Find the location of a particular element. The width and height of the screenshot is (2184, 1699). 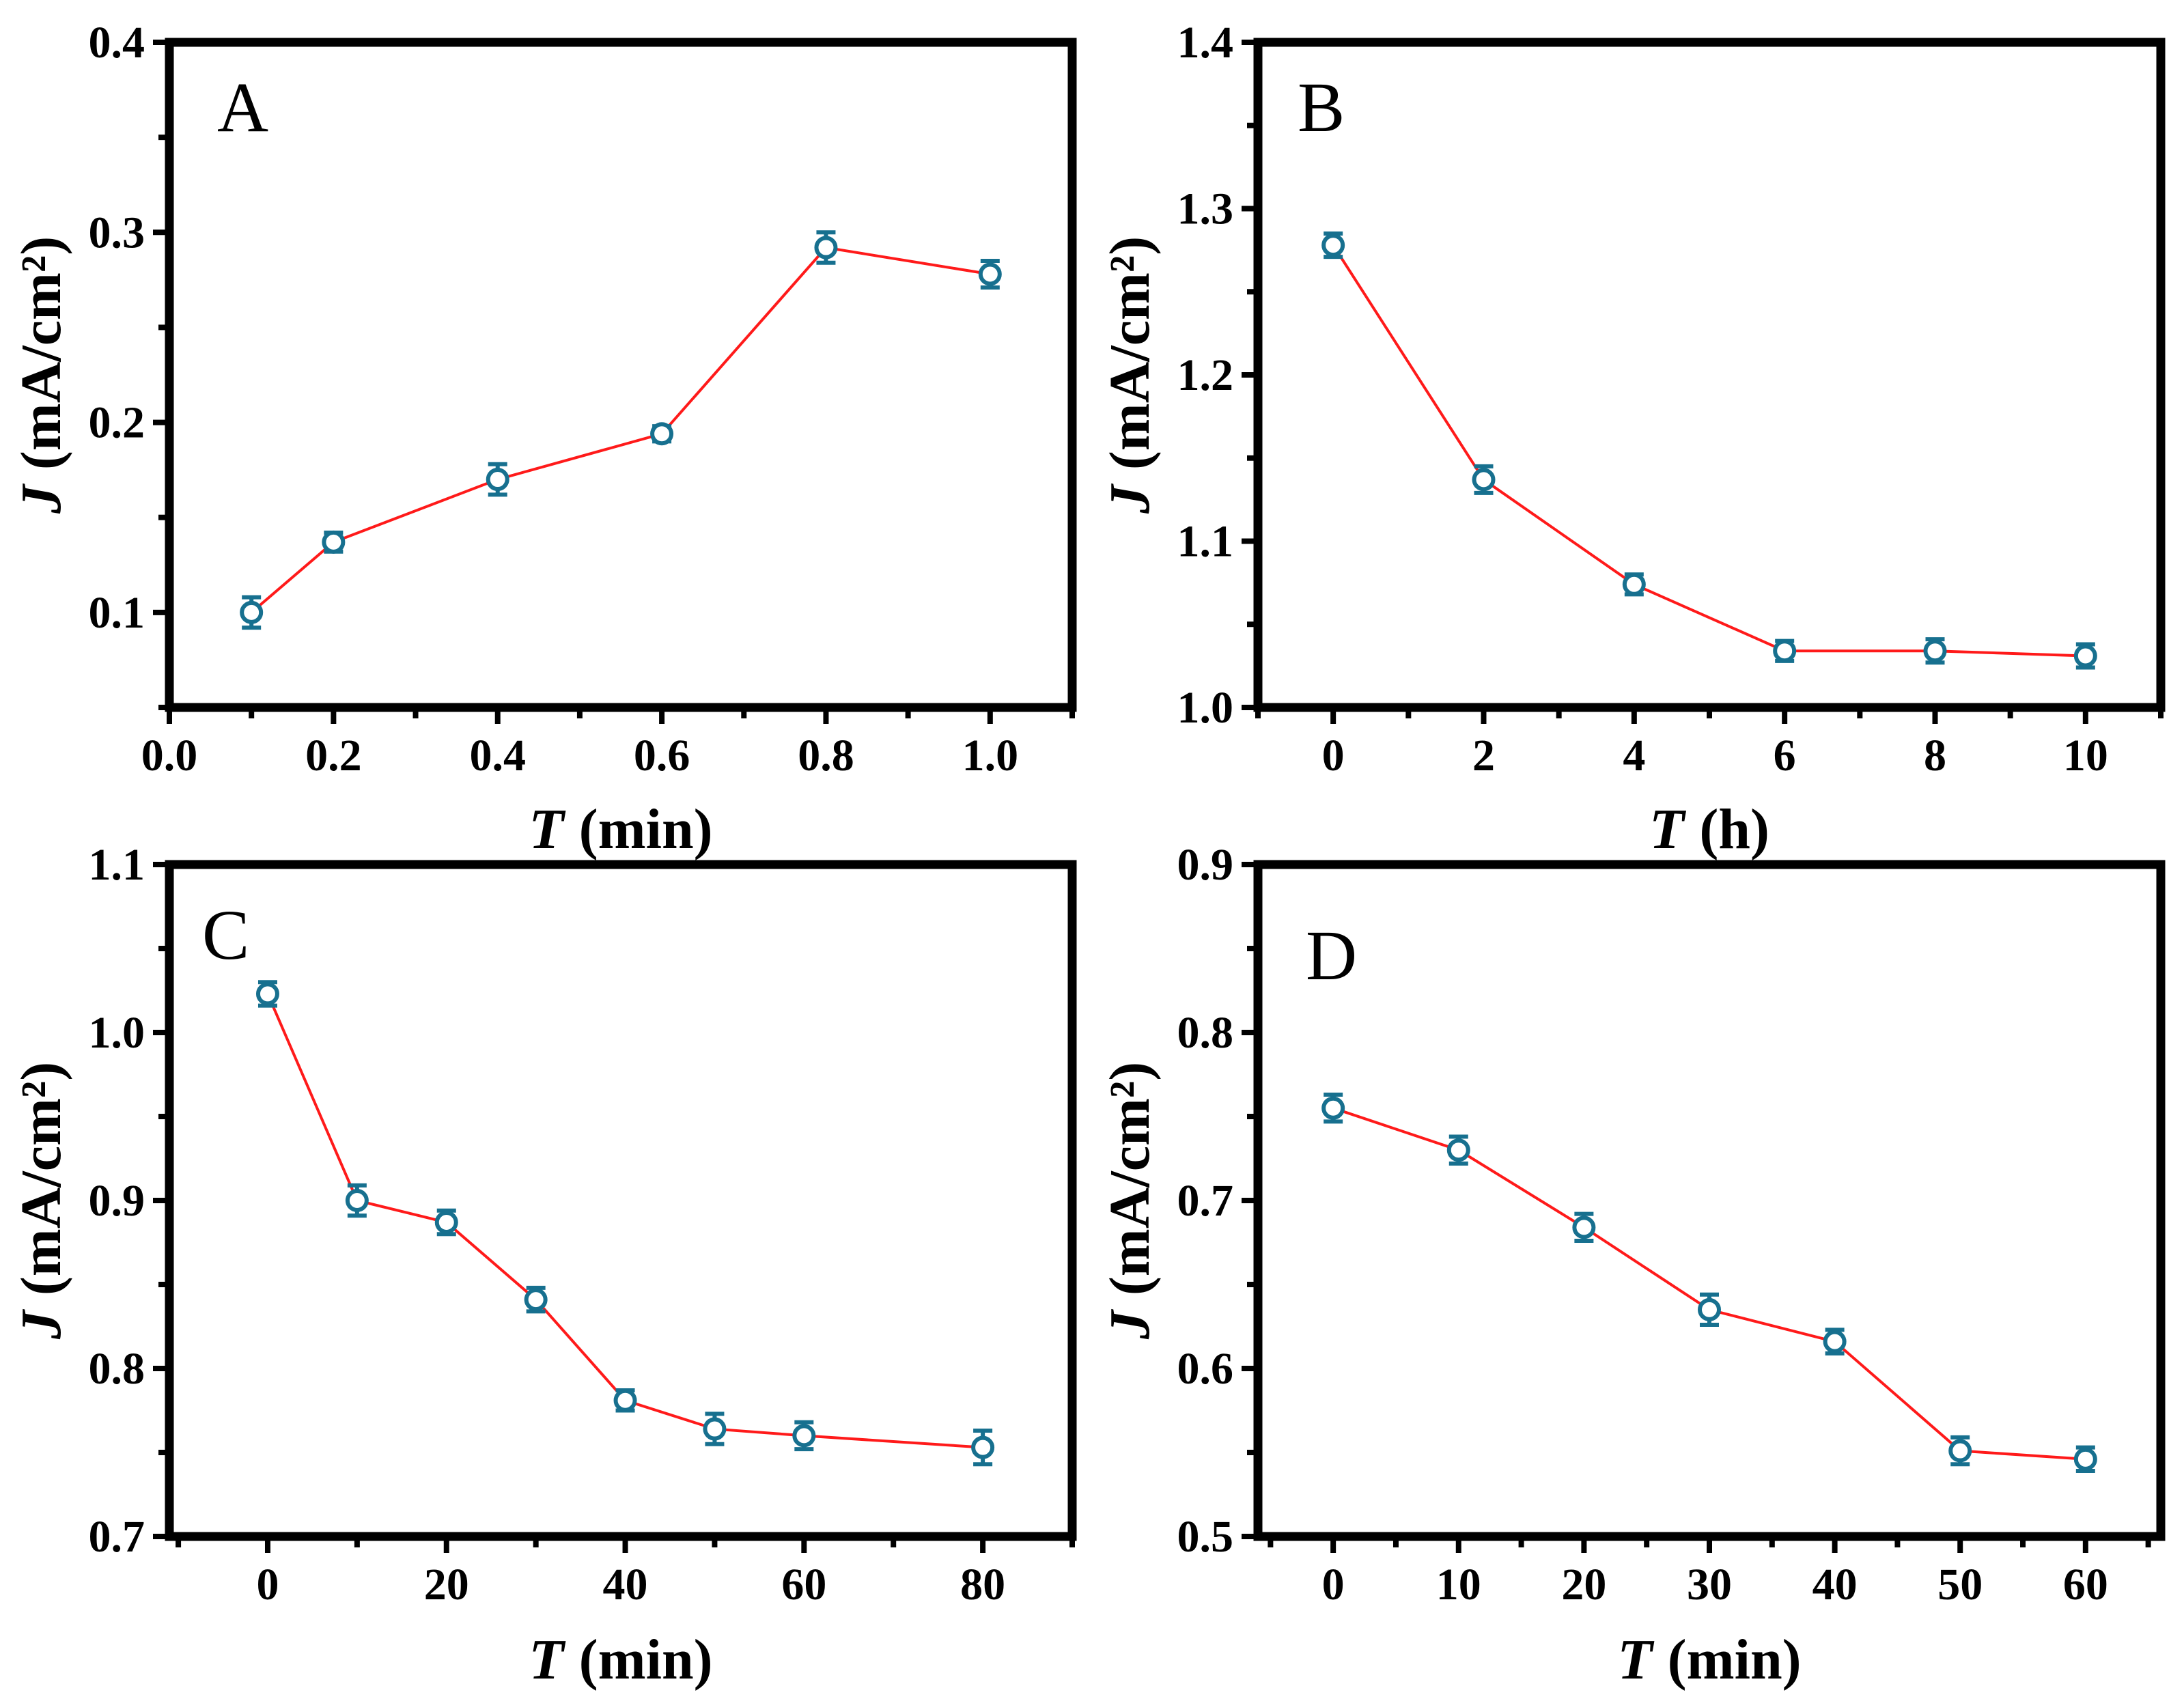

x-axis-title: T (h) is located at coordinates (1709, 829).